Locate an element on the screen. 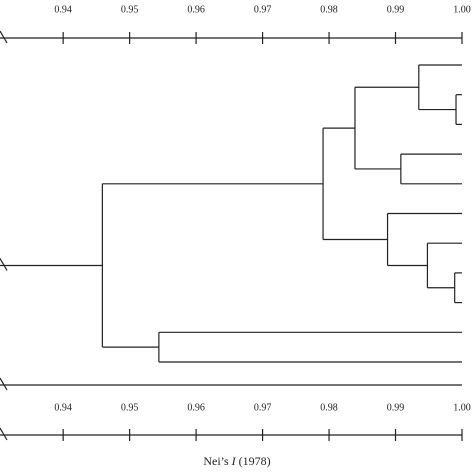 The image size is (474, 474). x-axis-label-part: Nei’s is located at coordinates (217, 461).